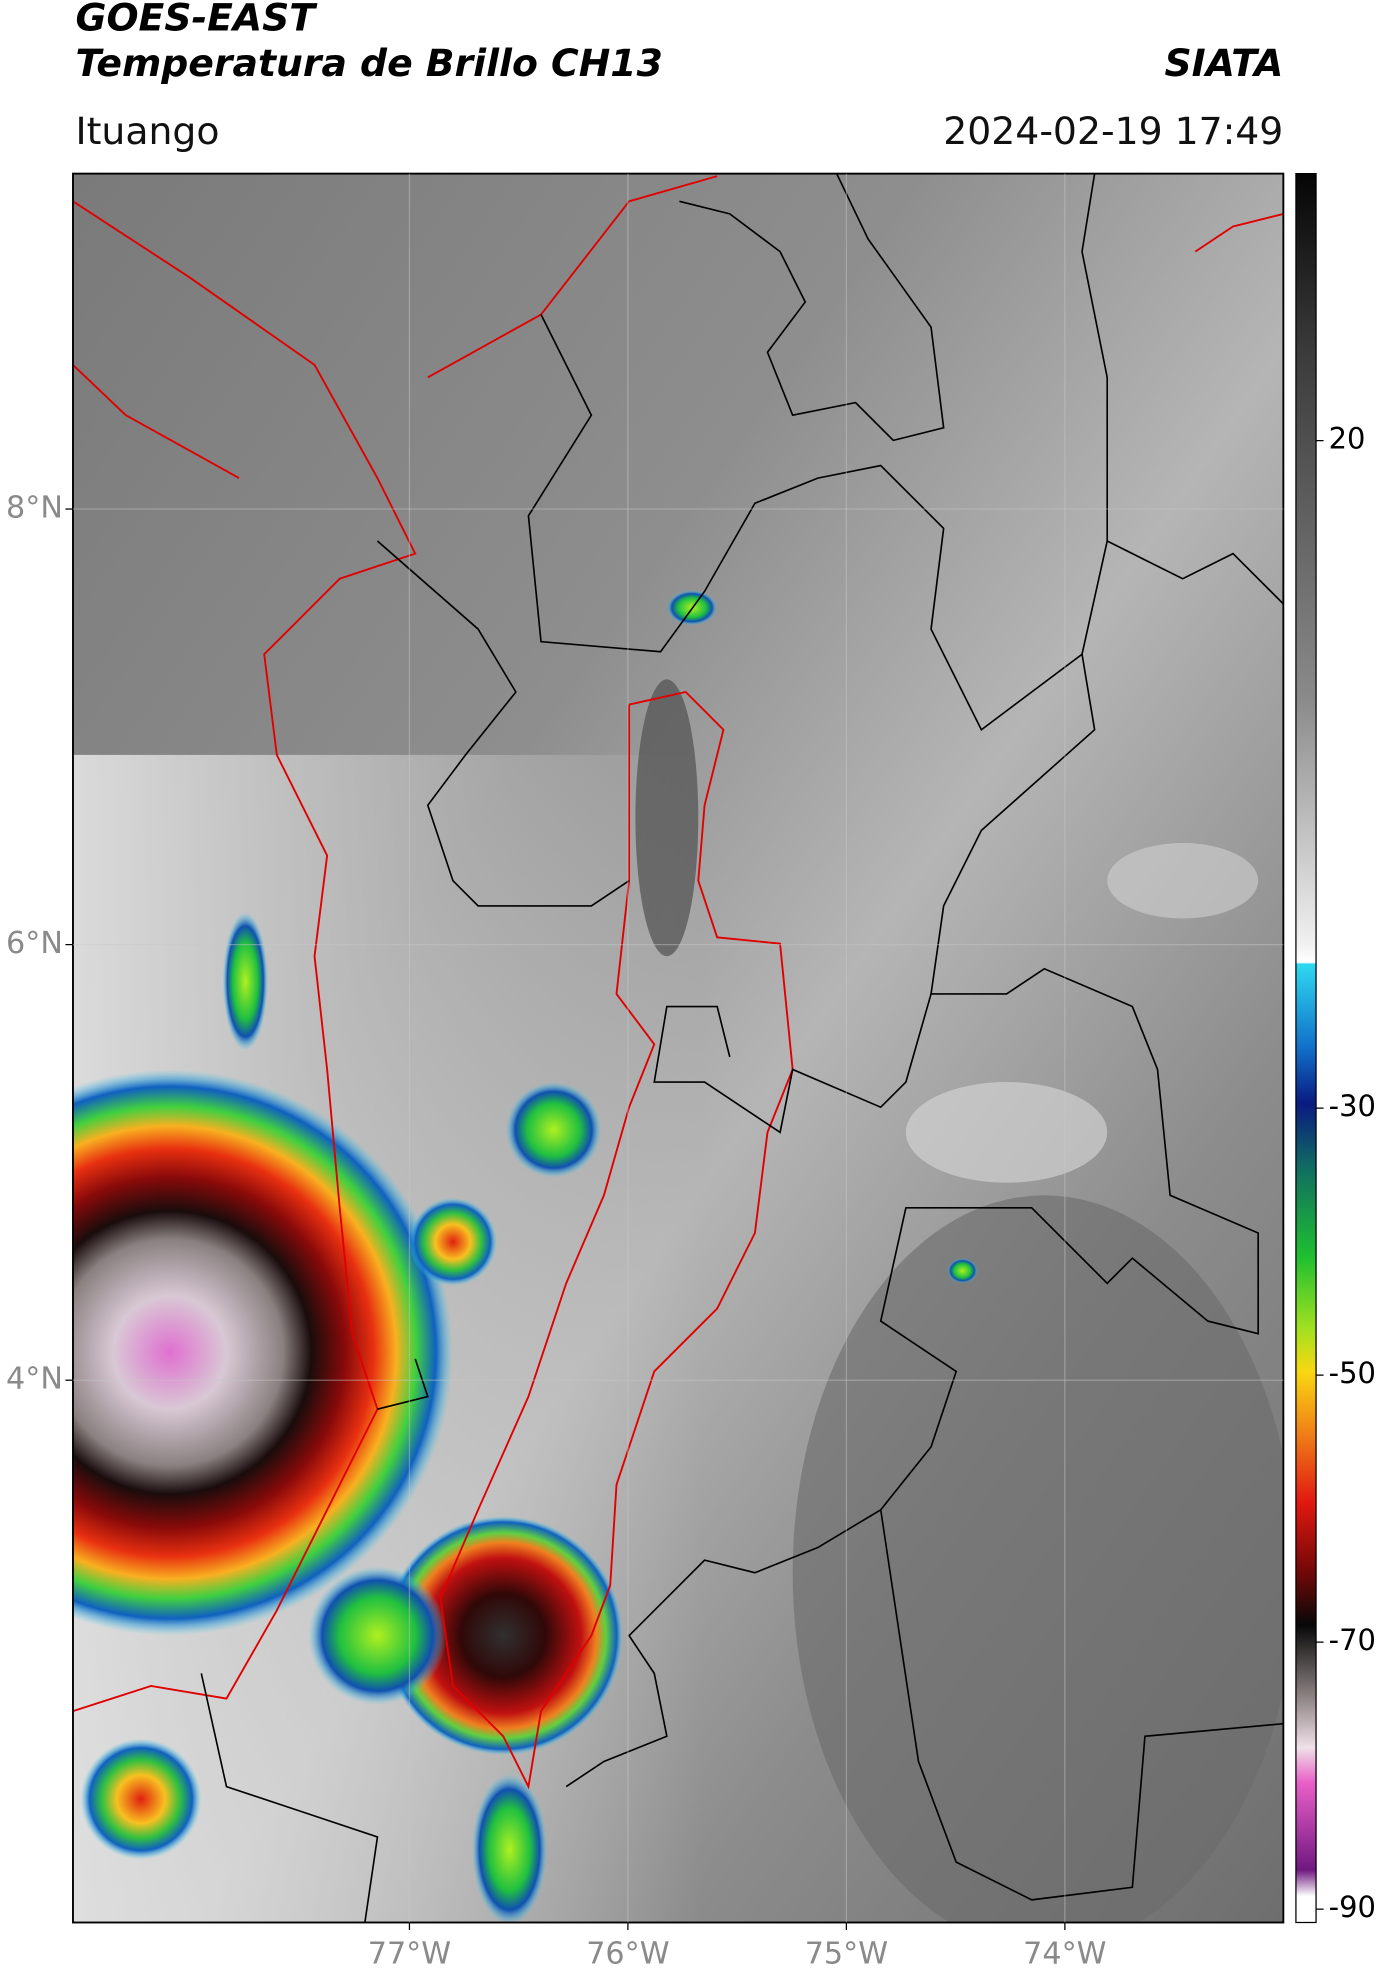 The height and width of the screenshot is (1981, 1384). I want to click on colorbar-tick-label: 20, so click(1347, 439).